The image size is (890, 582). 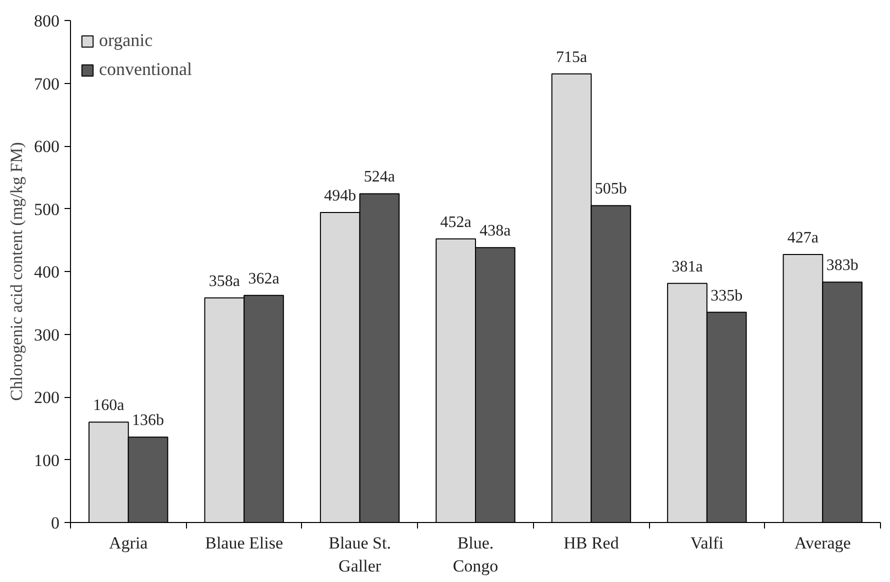 What do you see at coordinates (47, 21) in the screenshot?
I see `y-tick-label: 800` at bounding box center [47, 21].